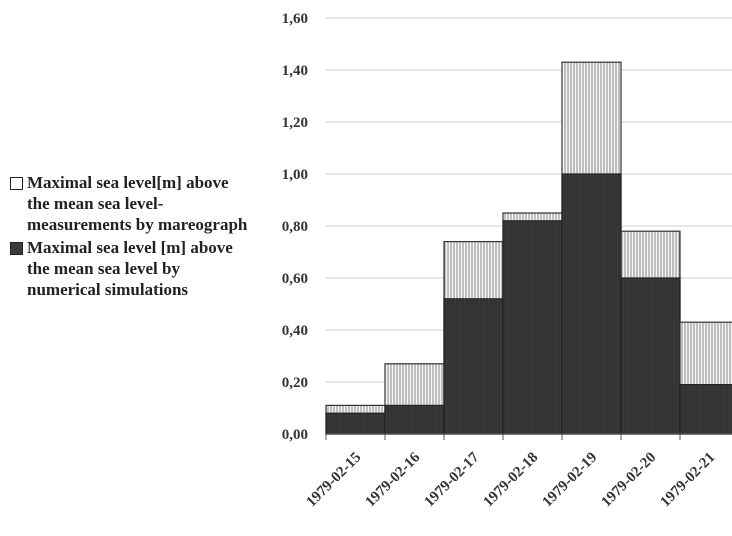  I want to click on y-tick-label: 1,00, so click(295, 175).